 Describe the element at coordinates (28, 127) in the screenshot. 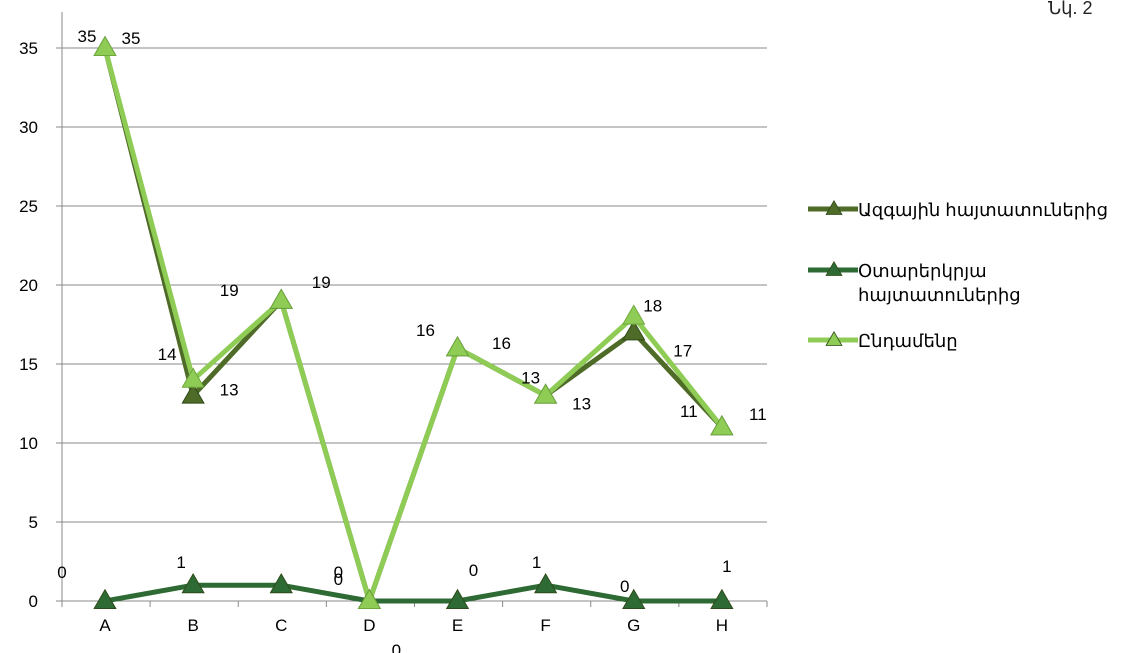

I see `y-tick-label: 30` at that location.